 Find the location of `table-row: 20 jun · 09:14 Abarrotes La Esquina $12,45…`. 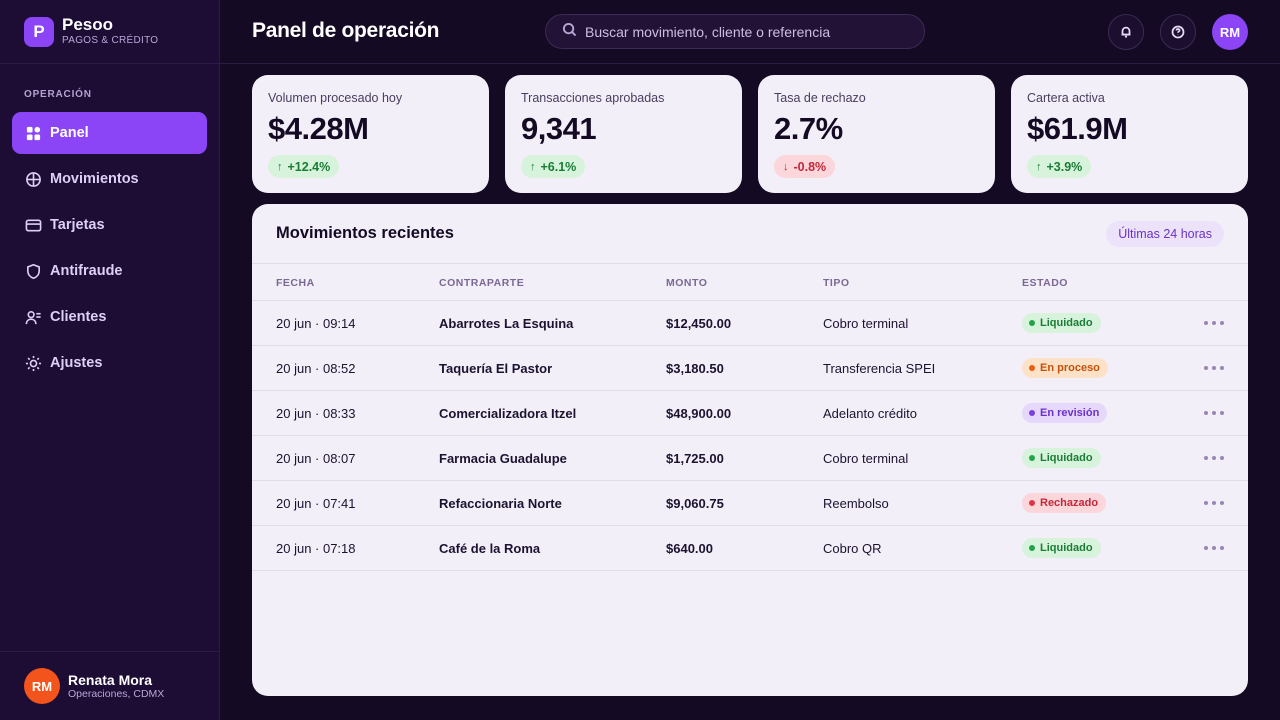

table-row: 20 jun · 09:14 Abarrotes La Esquina $12,45… is located at coordinates (750, 323).